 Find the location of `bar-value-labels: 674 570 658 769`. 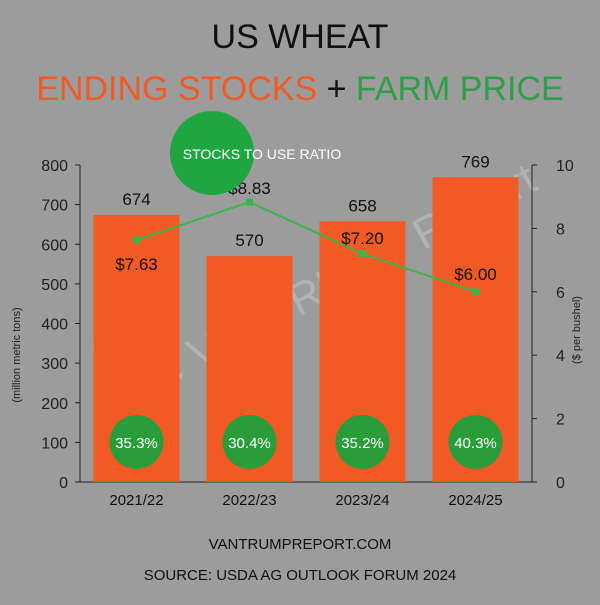

bar-value-labels: 674 570 658 769 is located at coordinates (305, 201).